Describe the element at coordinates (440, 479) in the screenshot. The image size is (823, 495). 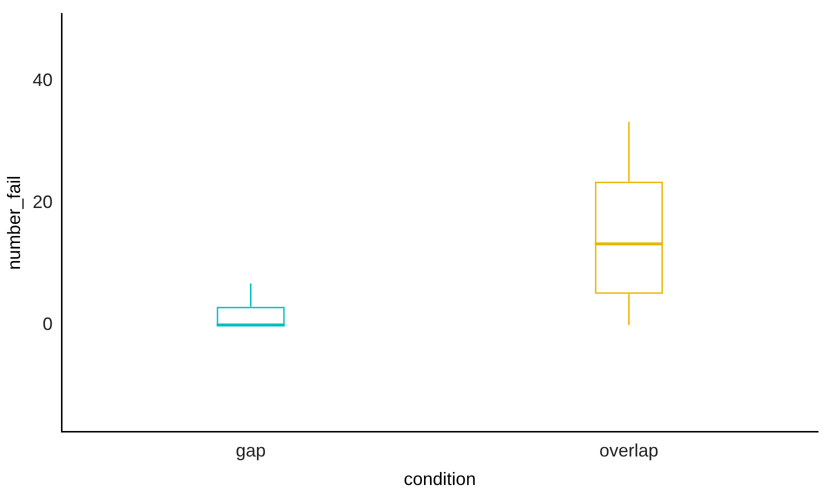
I see `x-axis-title: condition` at that location.